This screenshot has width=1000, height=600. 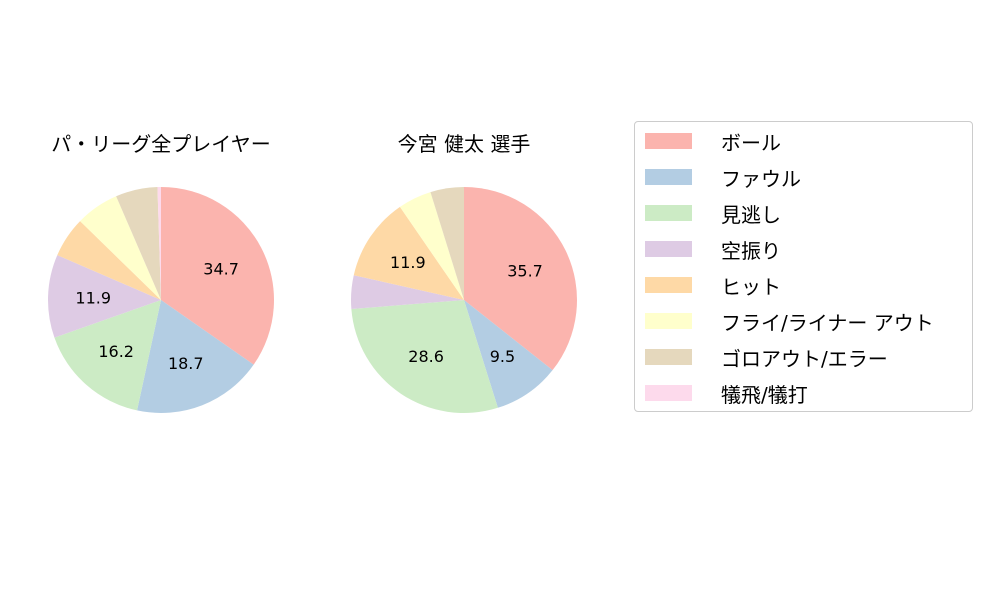 What do you see at coordinates (764, 394) in the screenshot?
I see `legend-label: 犠飛/犠打` at bounding box center [764, 394].